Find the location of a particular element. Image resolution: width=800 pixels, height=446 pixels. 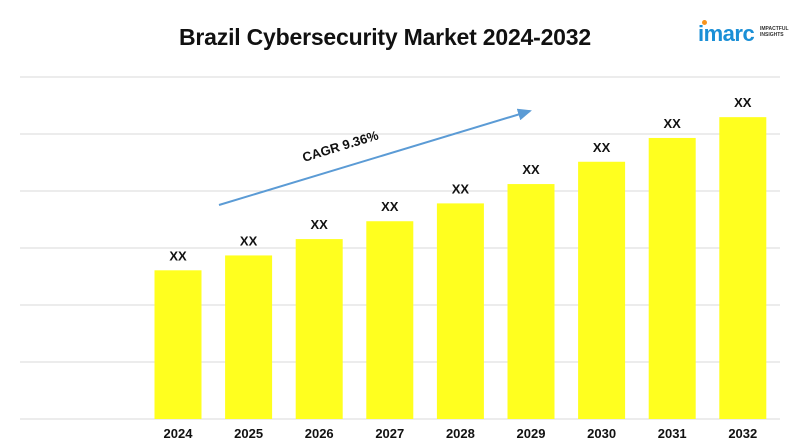

data-label-2031: XX is located at coordinates (673, 123).